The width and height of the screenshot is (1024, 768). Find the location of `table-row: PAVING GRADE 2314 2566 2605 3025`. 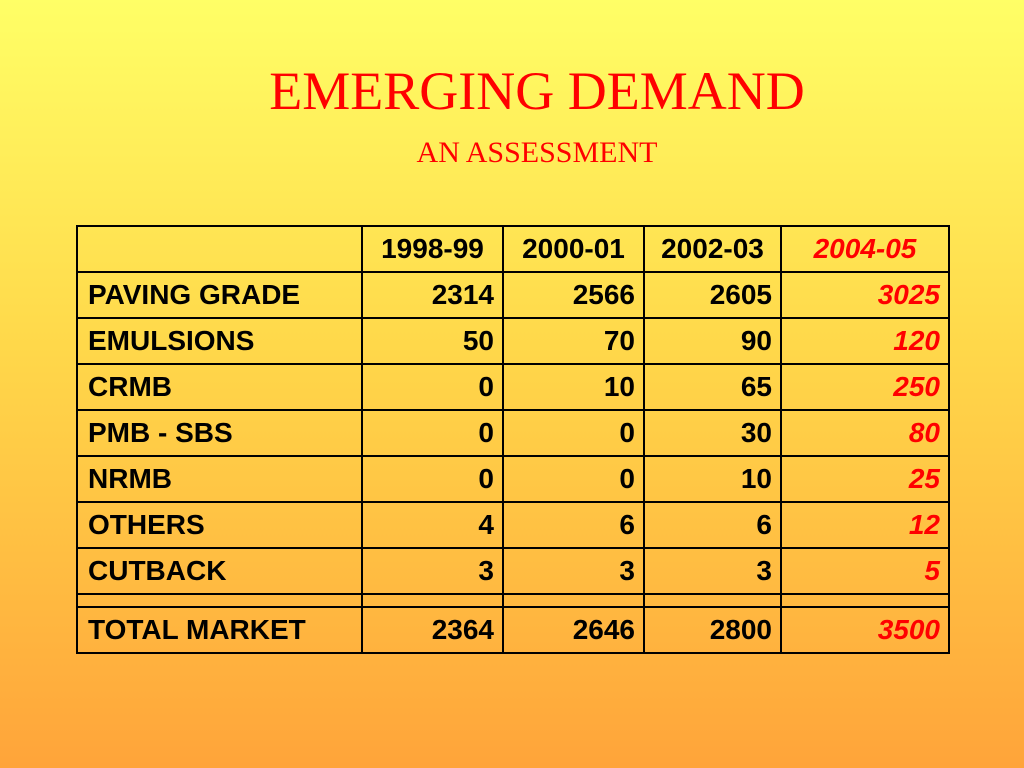

table-row: PAVING GRADE 2314 2566 2605 3025 is located at coordinates (513, 295).